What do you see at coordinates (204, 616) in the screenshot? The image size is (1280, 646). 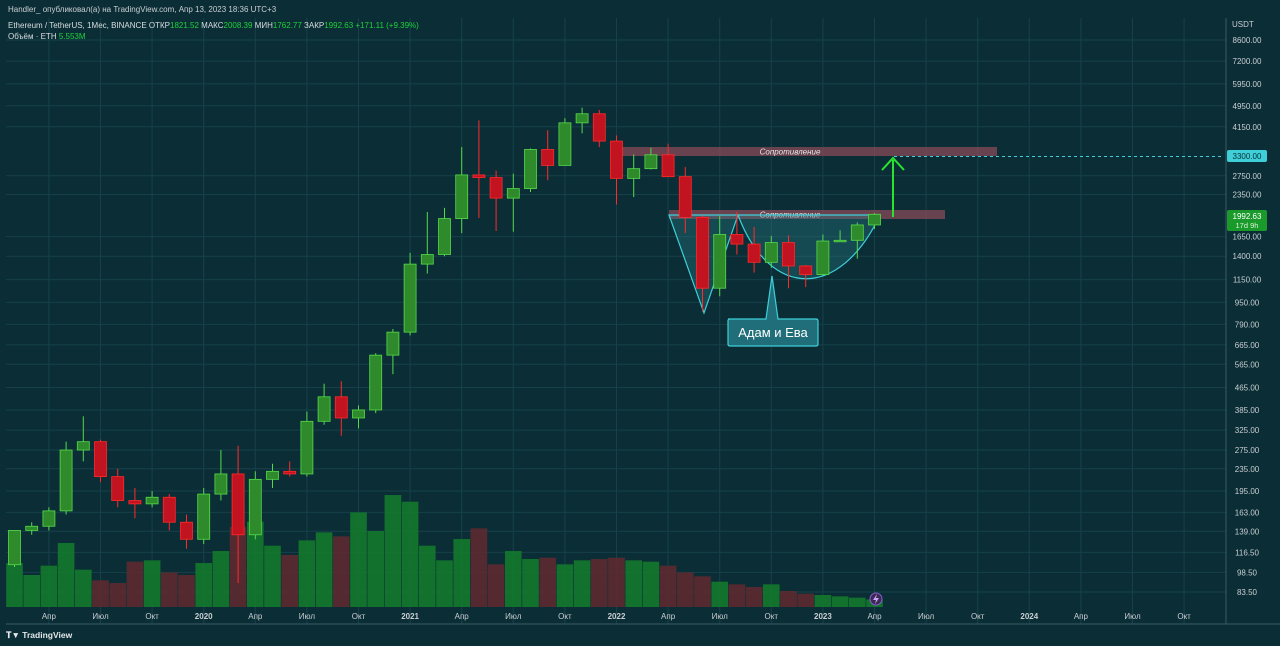 I see `time-tick-label: 2020` at bounding box center [204, 616].